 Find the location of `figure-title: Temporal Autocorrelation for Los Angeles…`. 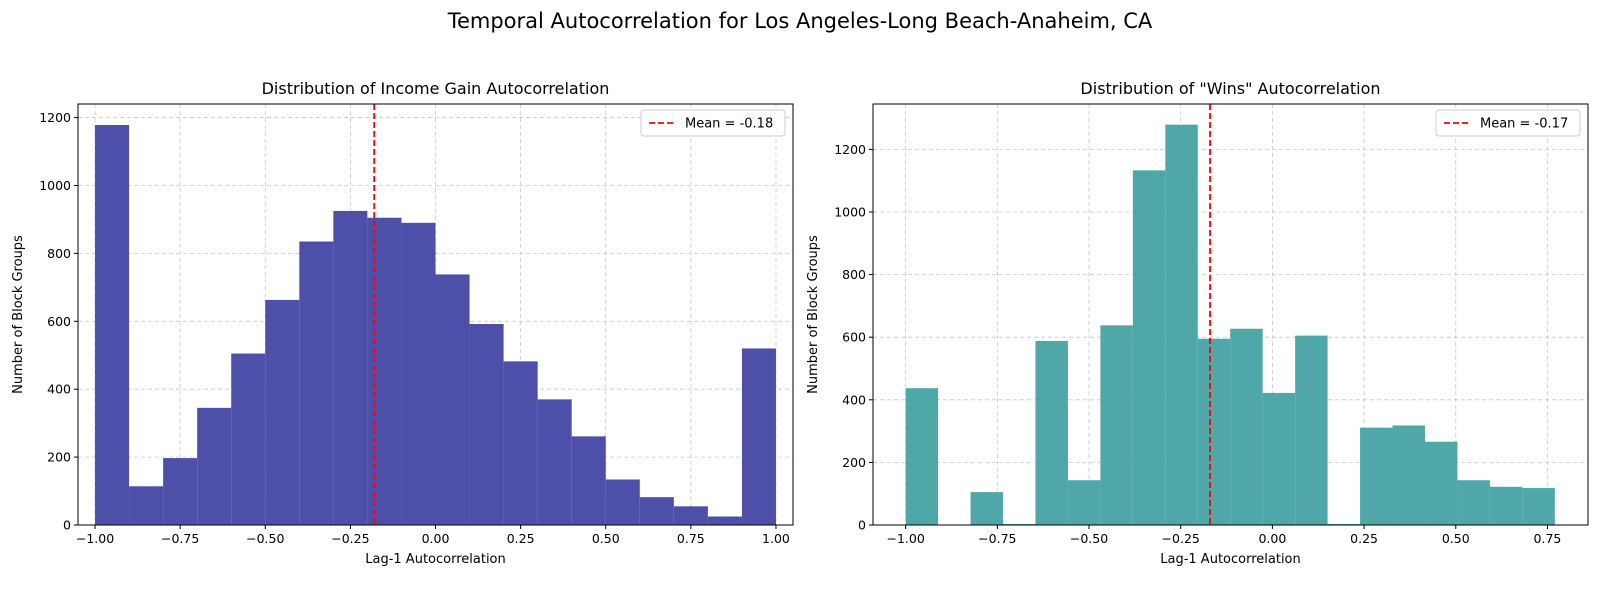

figure-title: Temporal Autocorrelation for Los Angeles… is located at coordinates (800, 21).